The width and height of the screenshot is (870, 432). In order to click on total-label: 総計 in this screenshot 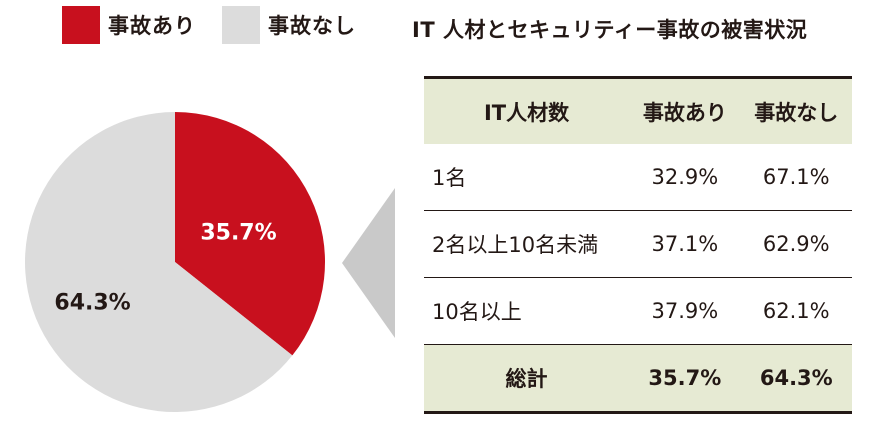, I will do `click(527, 379)`.